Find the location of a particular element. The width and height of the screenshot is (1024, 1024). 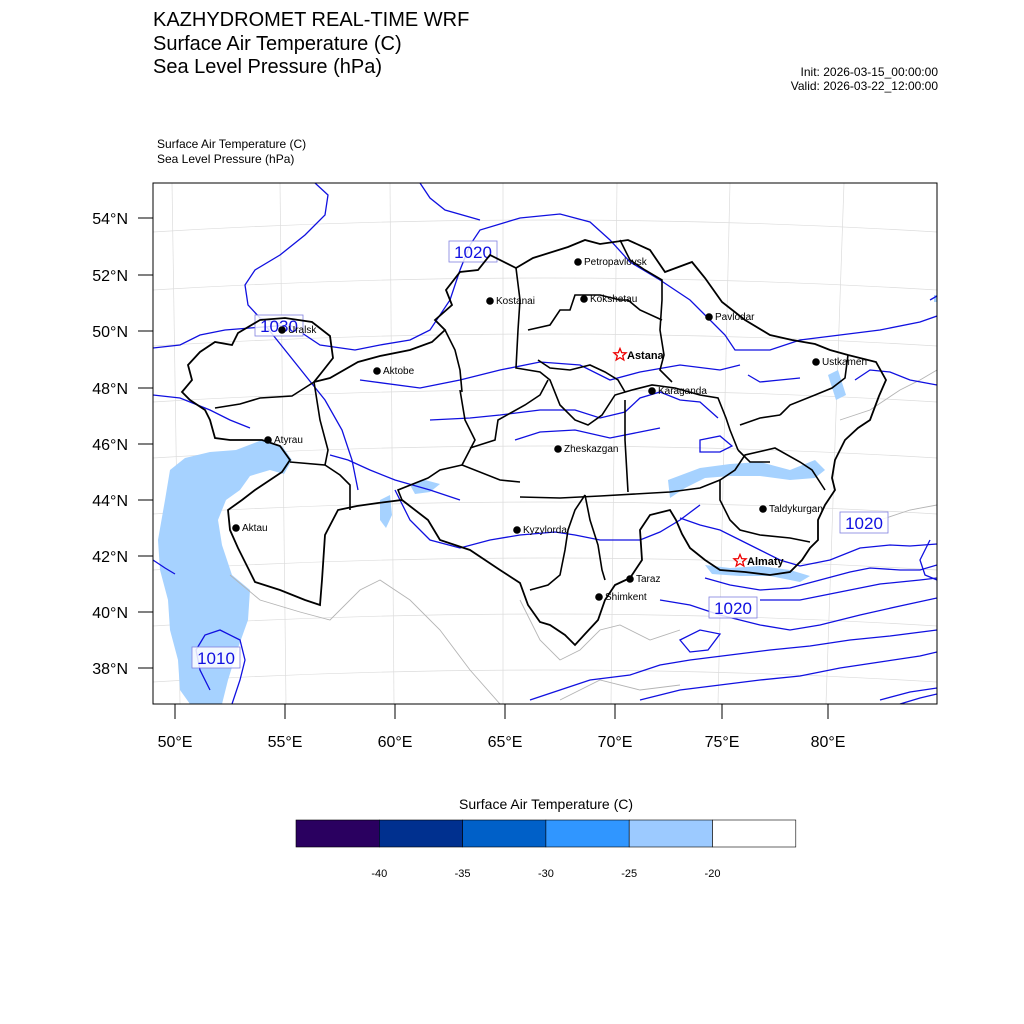

svg-text: Atyrau is located at coordinates (288, 440).